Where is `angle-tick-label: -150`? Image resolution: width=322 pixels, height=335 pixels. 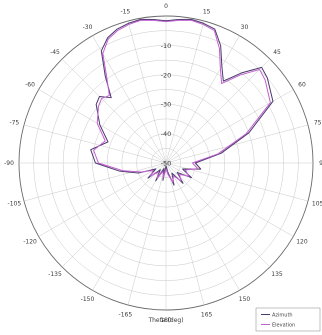
angle-tick-label: -150 is located at coordinates (88, 299).